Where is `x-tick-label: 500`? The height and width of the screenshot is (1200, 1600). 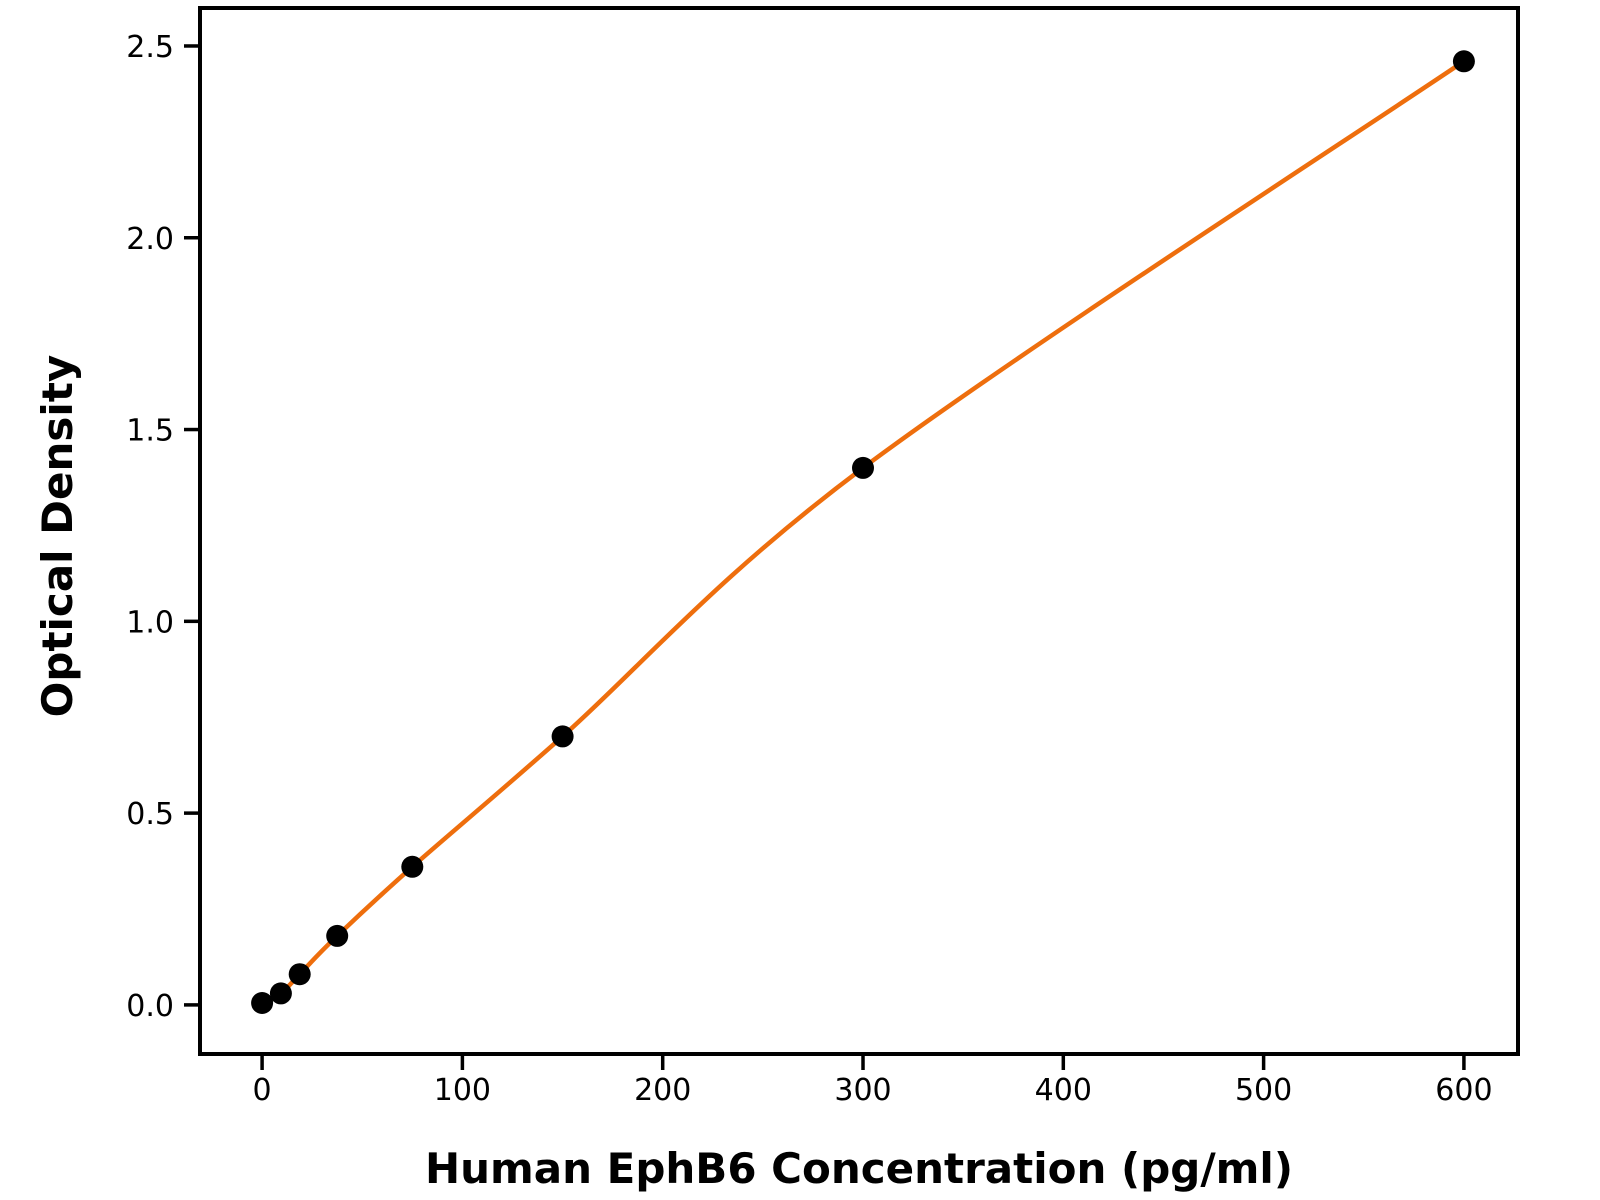 x-tick-label: 500 is located at coordinates (1263, 1090).